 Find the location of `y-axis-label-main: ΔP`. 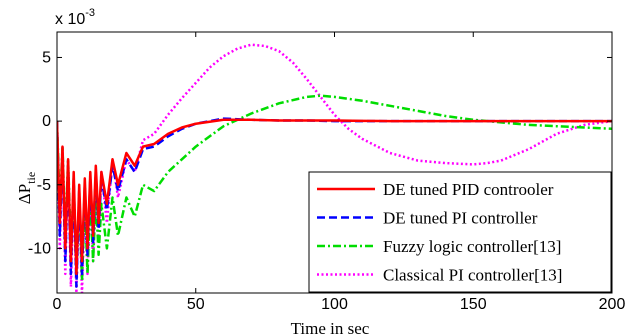

y-axis-label-main: ΔP is located at coordinates (24, 194).